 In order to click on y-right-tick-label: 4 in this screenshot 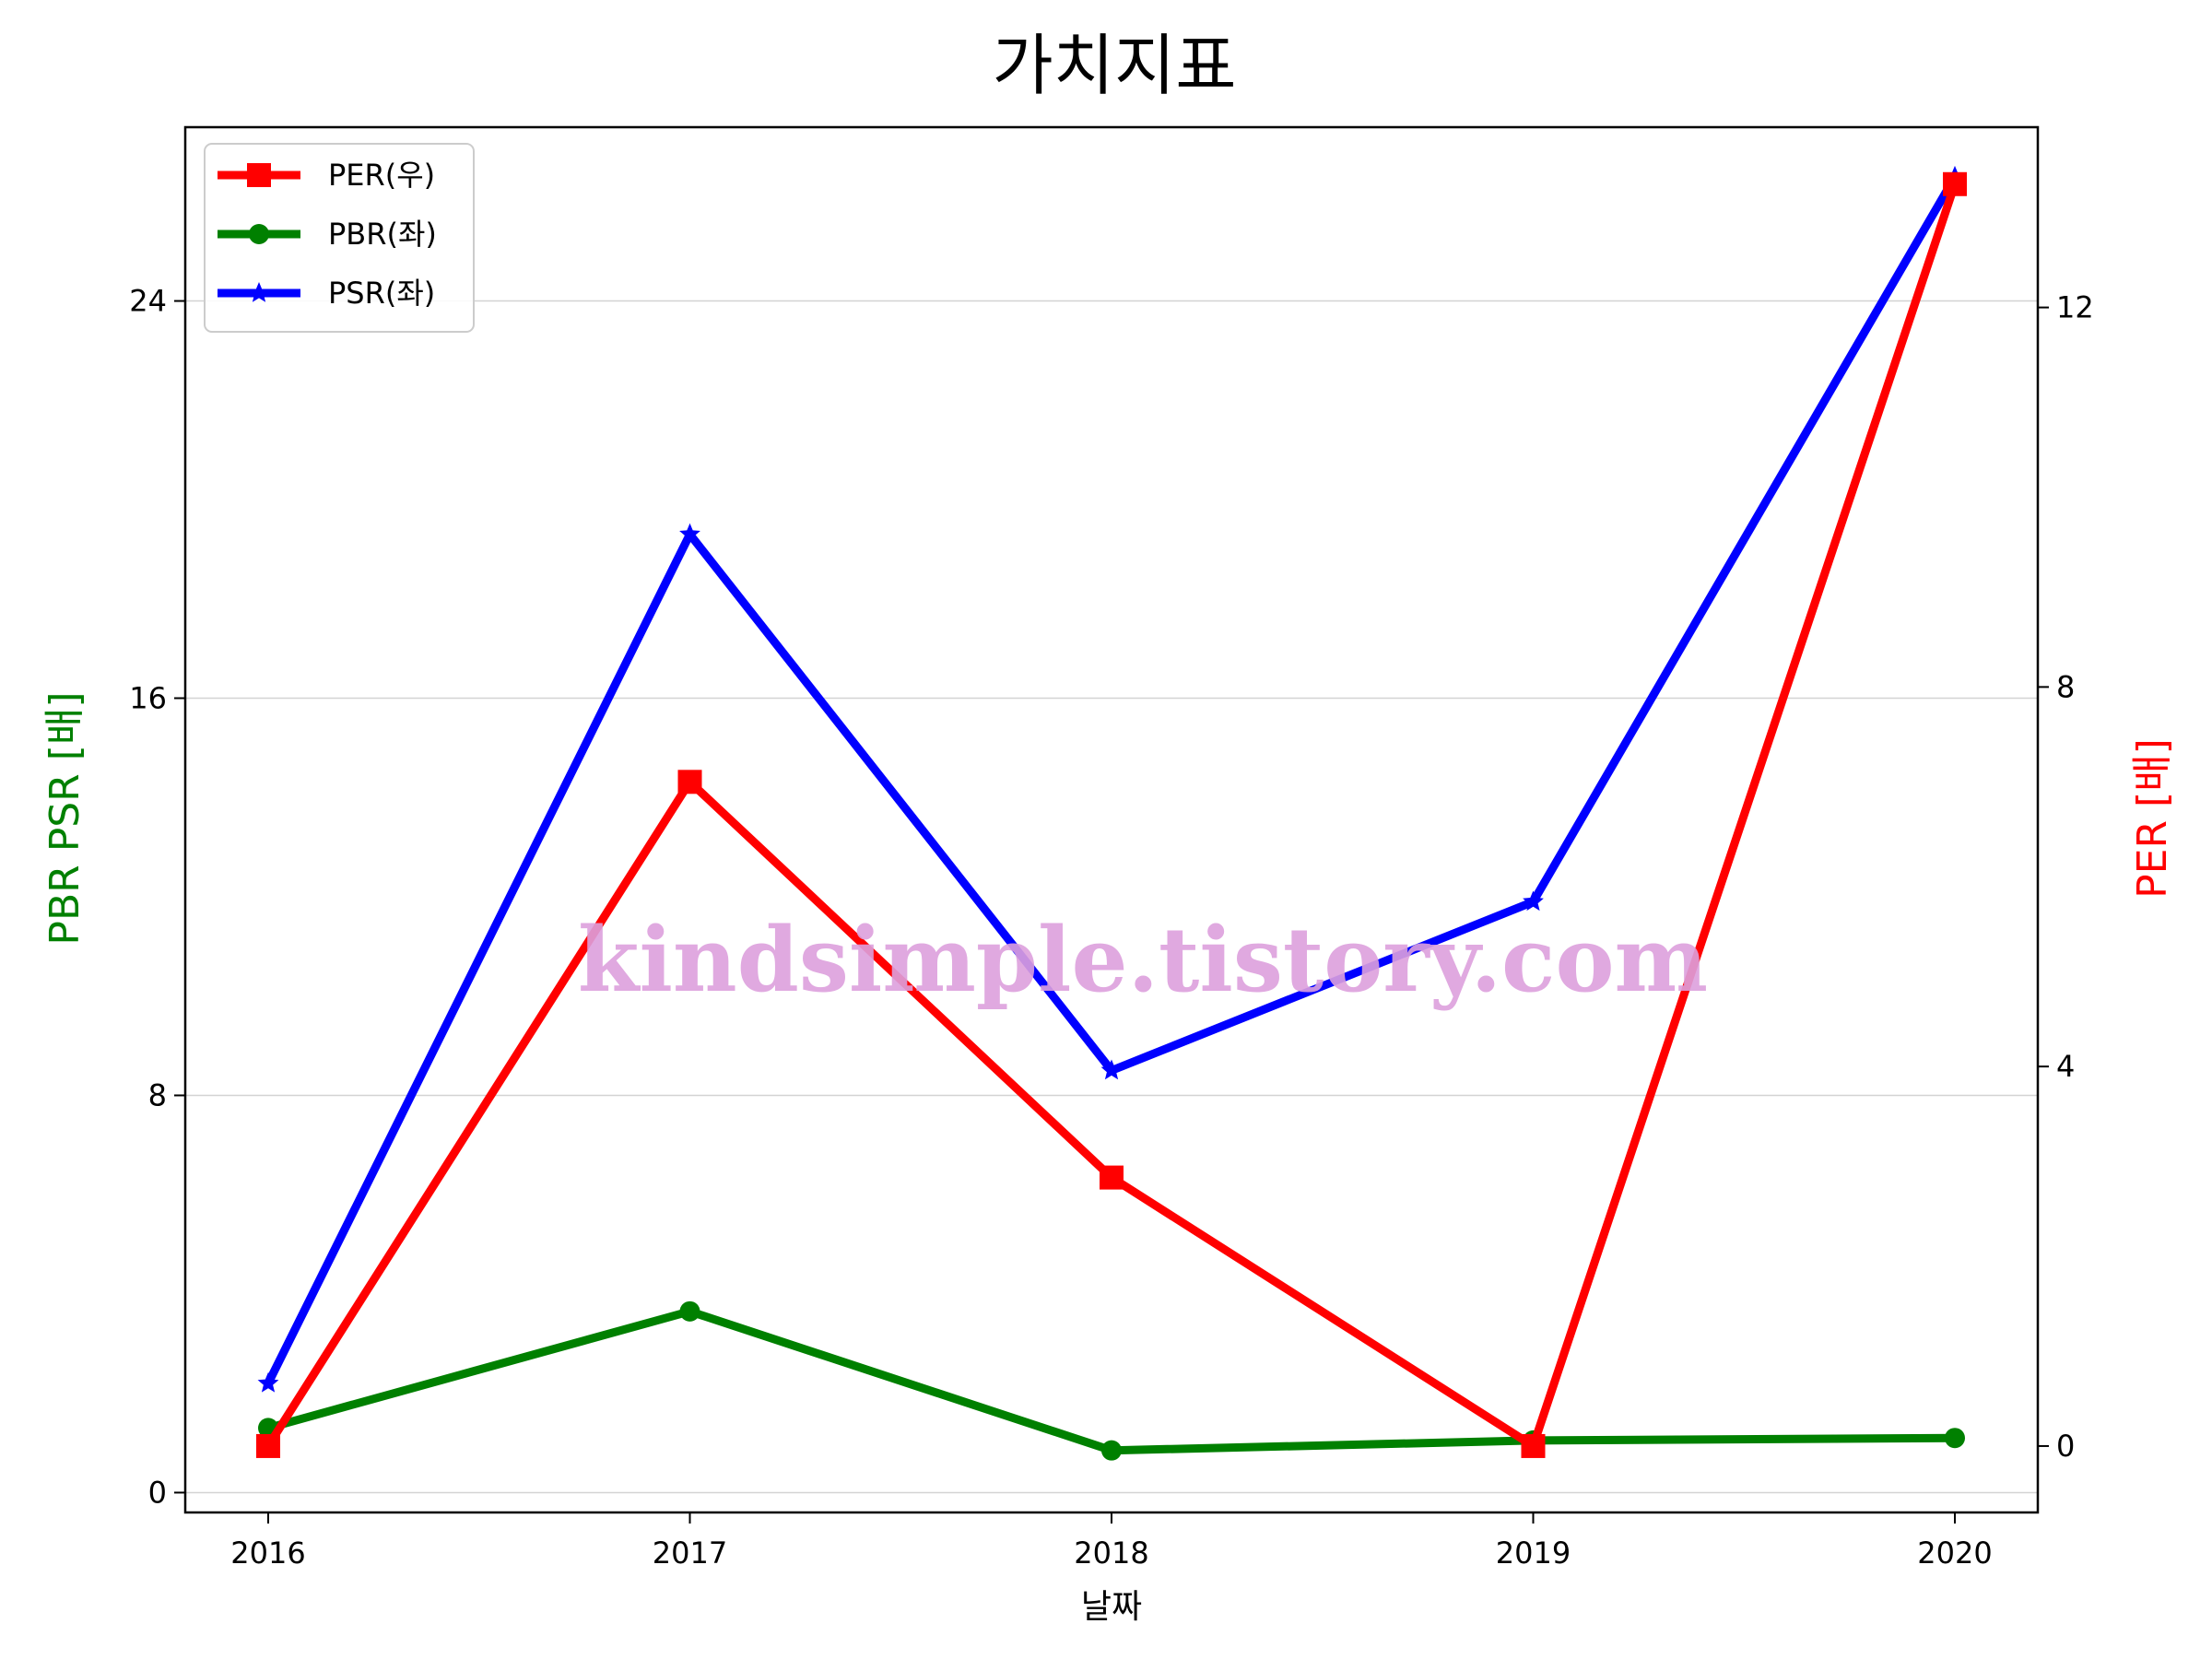, I will do `click(2065, 1066)`.